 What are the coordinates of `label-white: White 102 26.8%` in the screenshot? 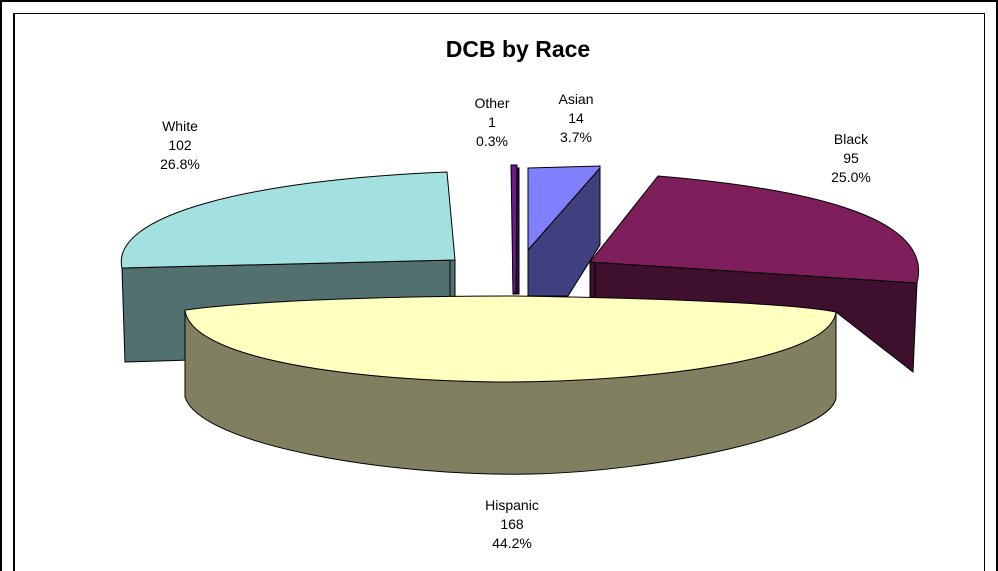 It's located at (180, 145).